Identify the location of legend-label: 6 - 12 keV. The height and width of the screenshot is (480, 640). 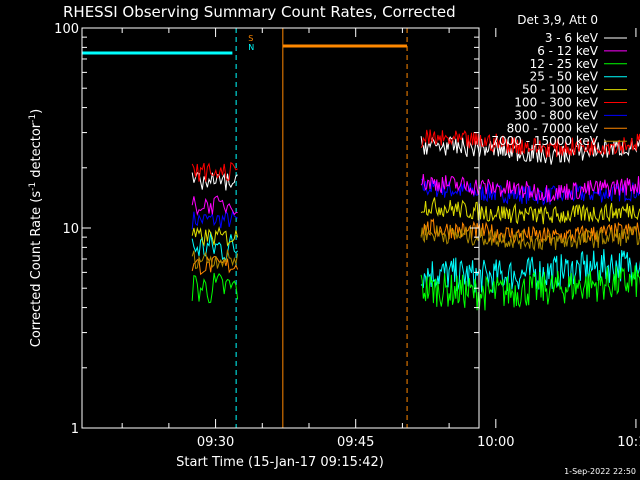
(568, 51).